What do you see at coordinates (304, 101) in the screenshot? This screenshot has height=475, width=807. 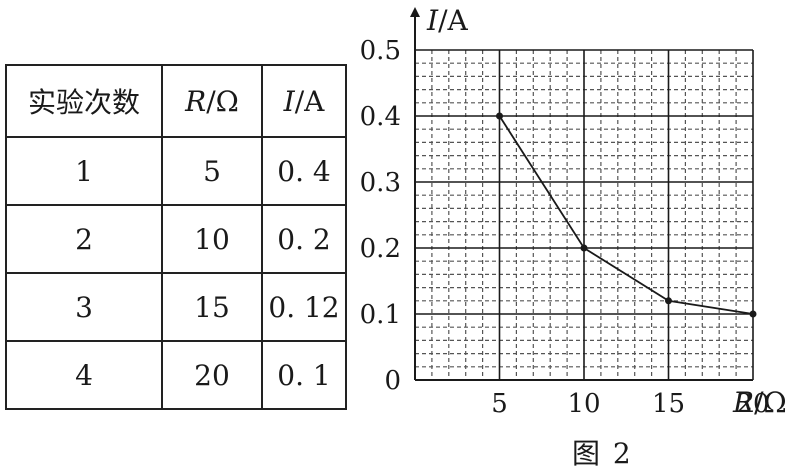 I see `header-current: I/A` at bounding box center [304, 101].